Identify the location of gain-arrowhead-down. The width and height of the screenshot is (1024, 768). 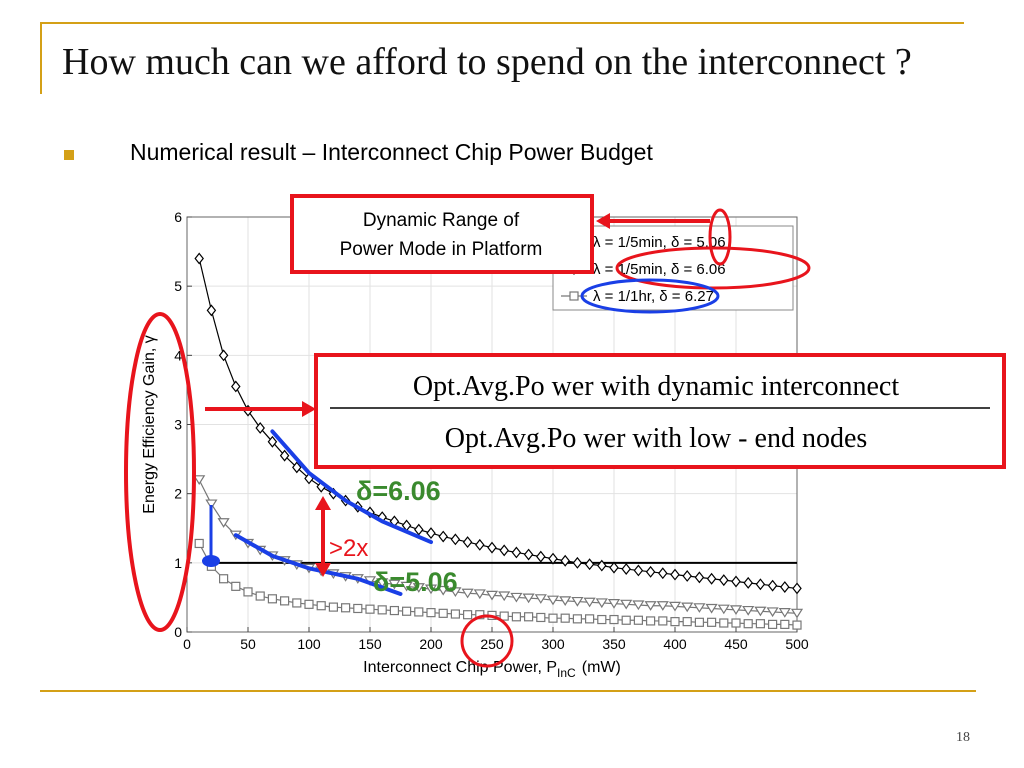
(323, 570).